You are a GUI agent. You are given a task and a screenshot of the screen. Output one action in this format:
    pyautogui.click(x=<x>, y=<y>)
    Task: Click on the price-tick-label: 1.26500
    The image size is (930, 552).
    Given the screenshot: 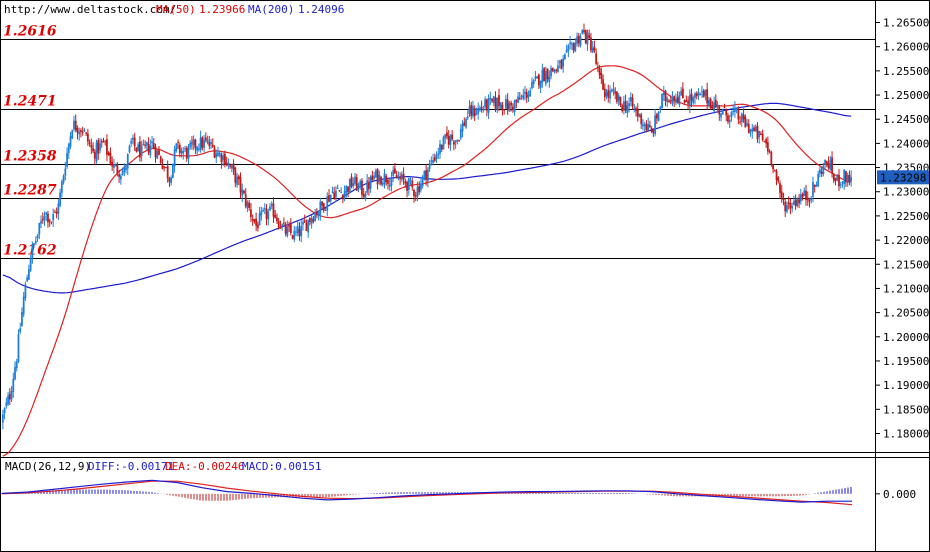 What is the action you would take?
    pyautogui.click(x=906, y=23)
    